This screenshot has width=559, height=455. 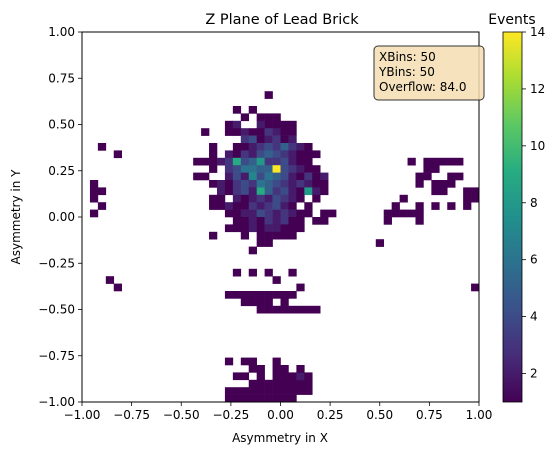 What do you see at coordinates (534, 260) in the screenshot?
I see `colorbar-tick-label: 6` at bounding box center [534, 260].